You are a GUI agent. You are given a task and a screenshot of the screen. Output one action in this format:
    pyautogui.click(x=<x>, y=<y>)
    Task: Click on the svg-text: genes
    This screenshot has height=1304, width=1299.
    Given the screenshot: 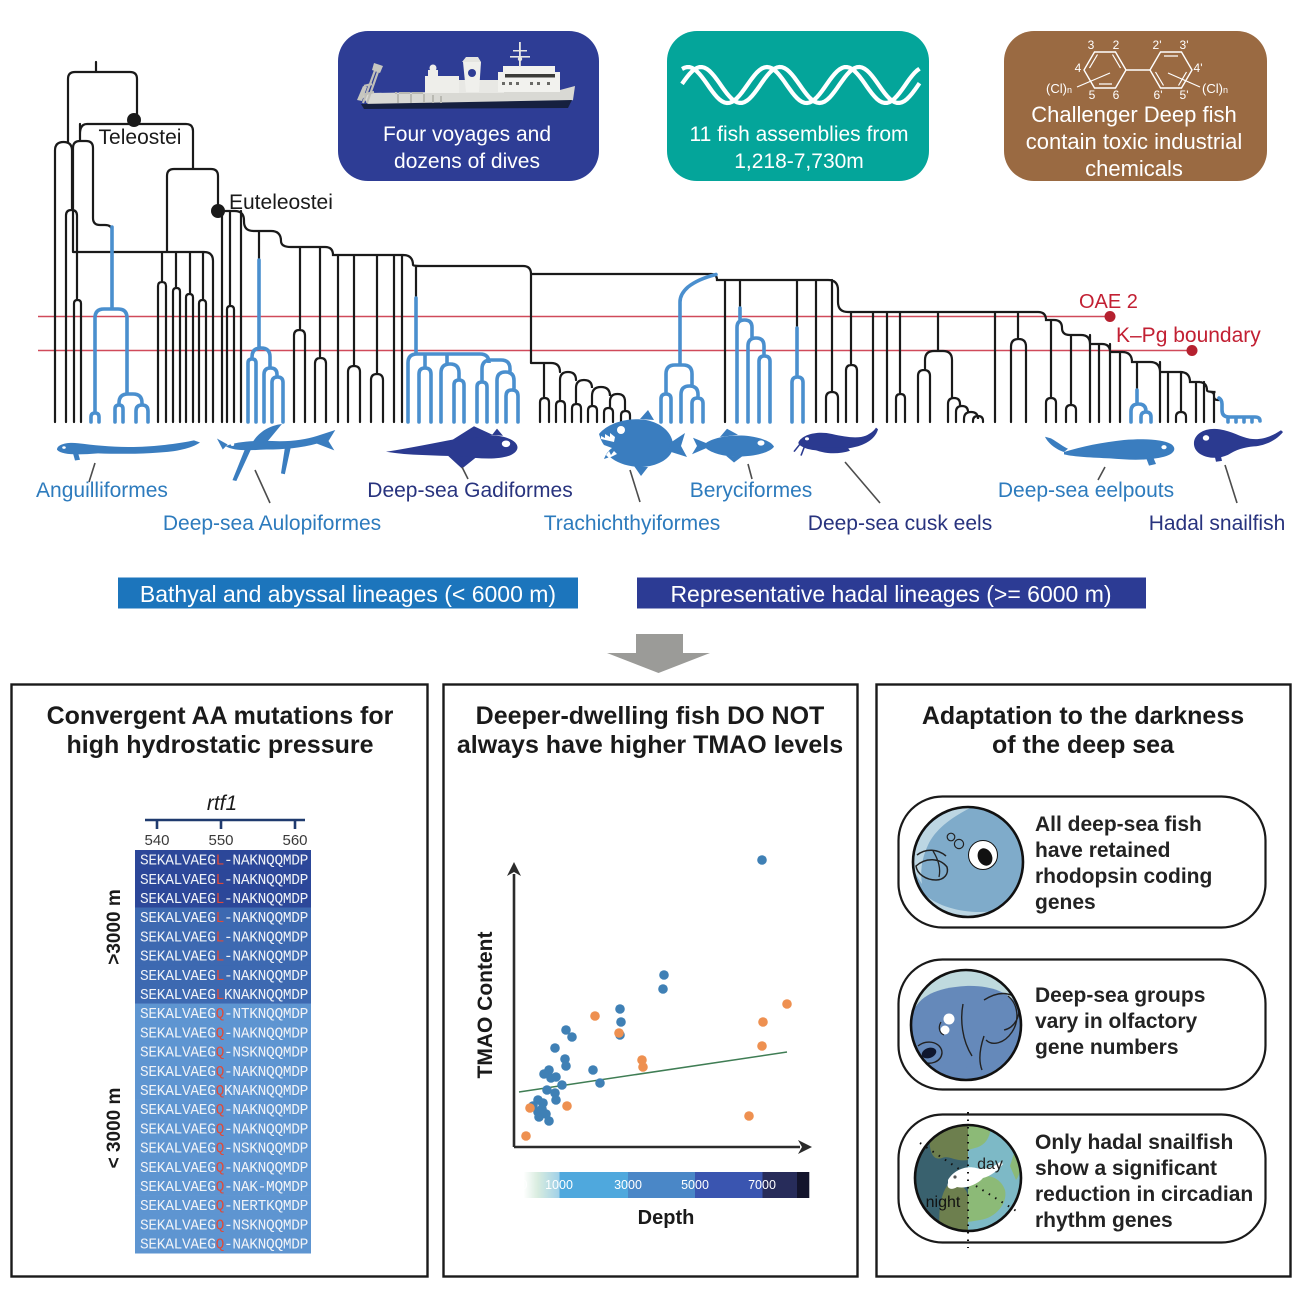 What is the action you would take?
    pyautogui.click(x=1065, y=902)
    